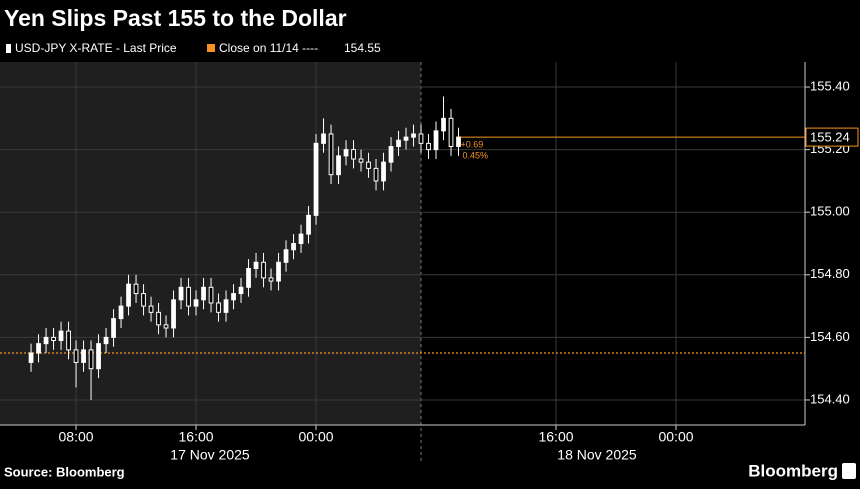  I want to click on y-tick-label: 154.60, so click(830, 336).